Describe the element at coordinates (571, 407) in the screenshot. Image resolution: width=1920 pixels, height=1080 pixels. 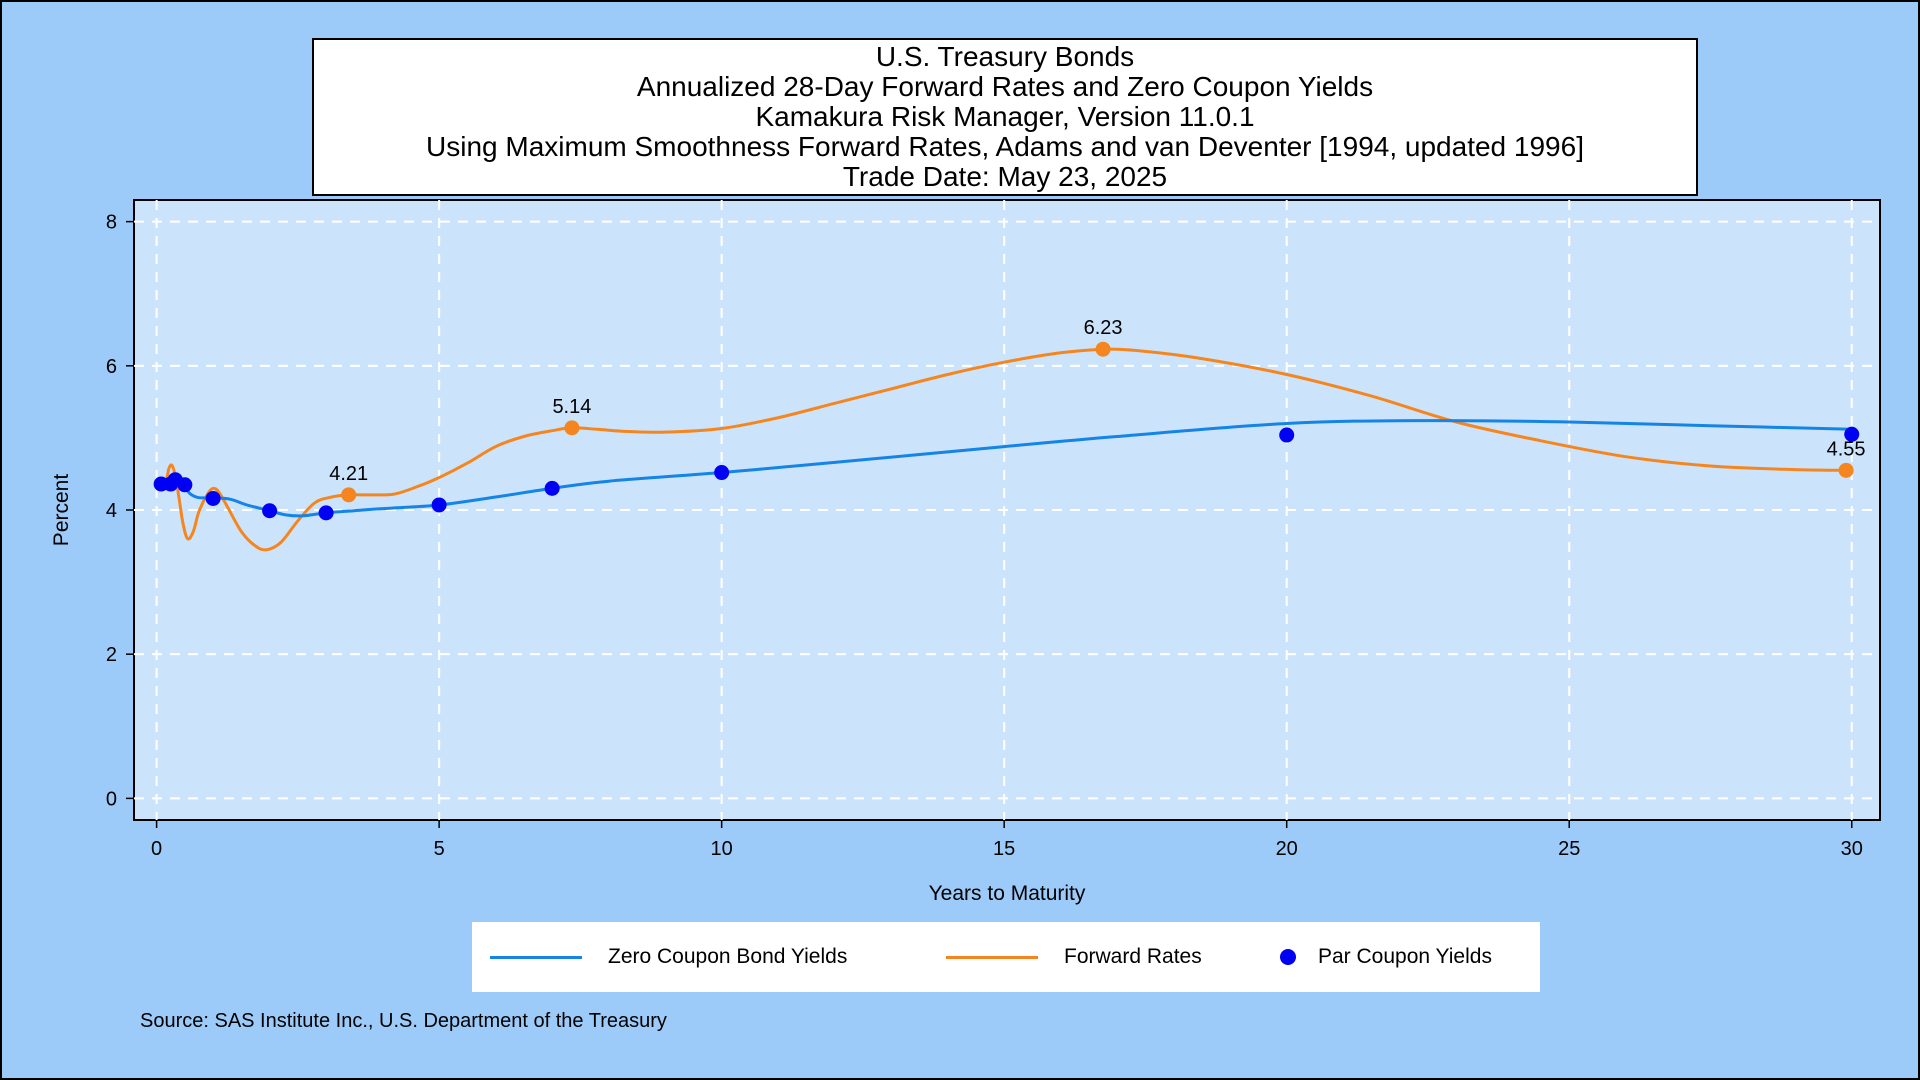
I see `forward-rate-label: 5.14` at that location.